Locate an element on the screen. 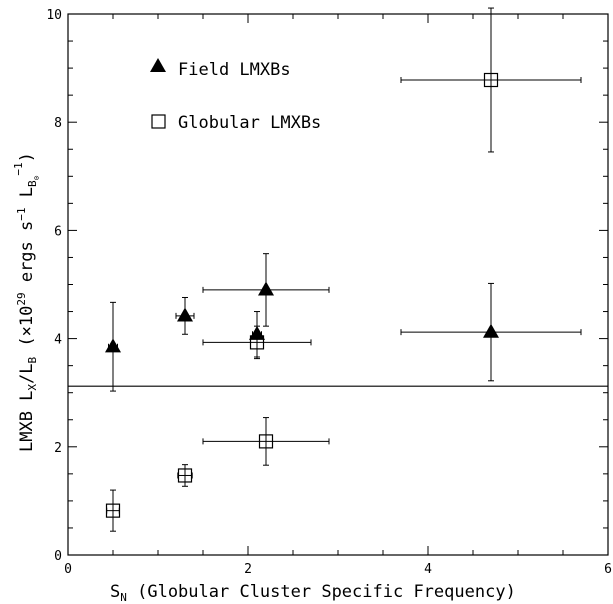 This screenshot has width=613, height=604. x-tick-label: 2 is located at coordinates (248, 569).